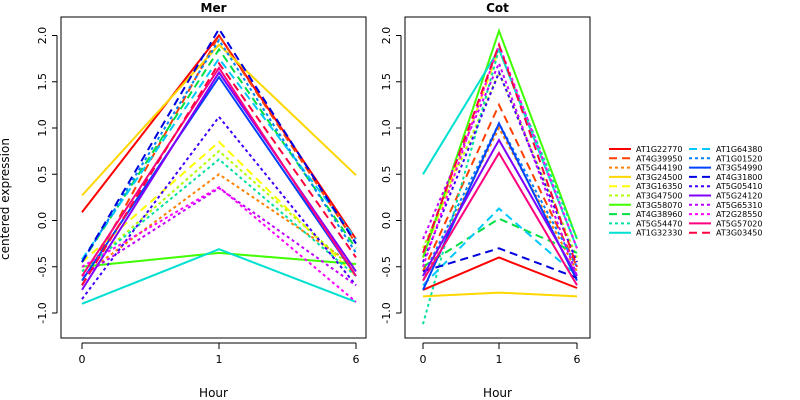 The image size is (800, 400). Describe the element at coordinates (659, 196) in the screenshot. I see `legend-label: AT3G47500` at that location.